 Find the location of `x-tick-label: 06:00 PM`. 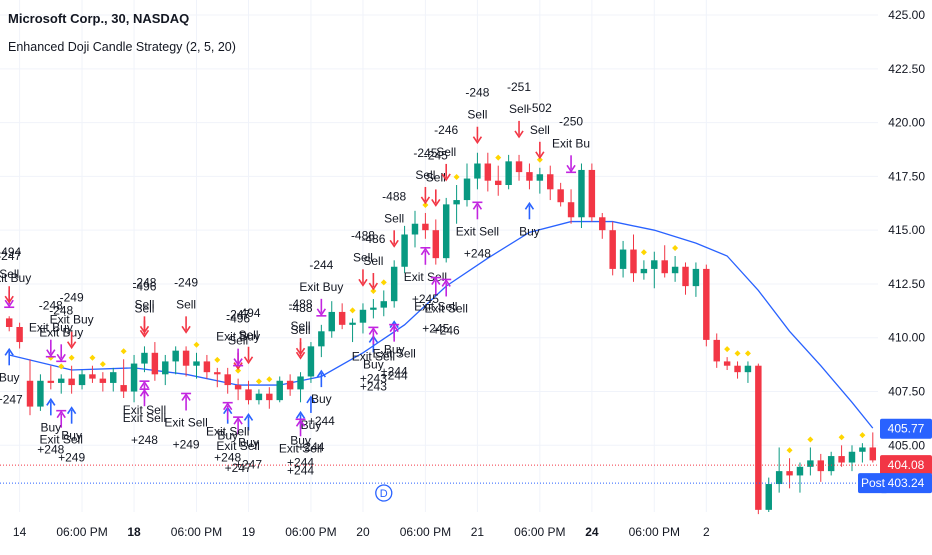

x-tick-label: 06:00 PM is located at coordinates (539, 532).